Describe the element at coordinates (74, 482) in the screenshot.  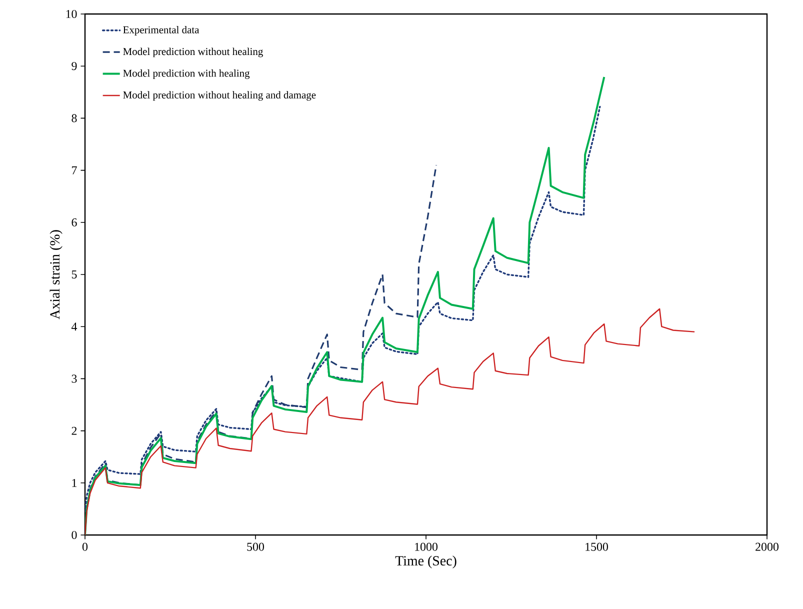
I see `y-tick-label: 1` at that location.